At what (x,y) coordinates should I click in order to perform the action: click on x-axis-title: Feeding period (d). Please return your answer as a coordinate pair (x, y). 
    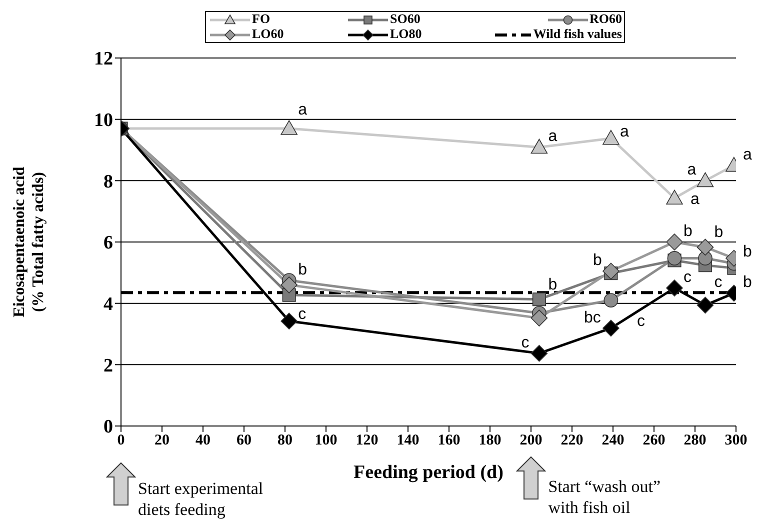
    Looking at the image, I should click on (429, 472).